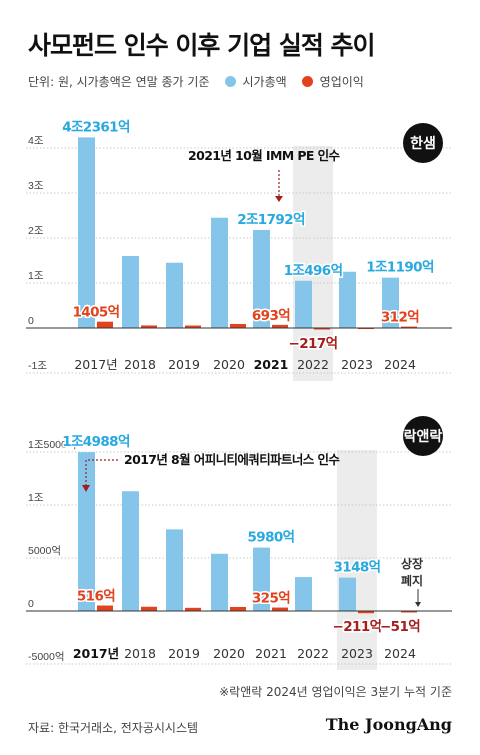 This screenshot has width=480, height=755. What do you see at coordinates (313, 344) in the screenshot?
I see `hanssem-data-label: −217억` at bounding box center [313, 344].